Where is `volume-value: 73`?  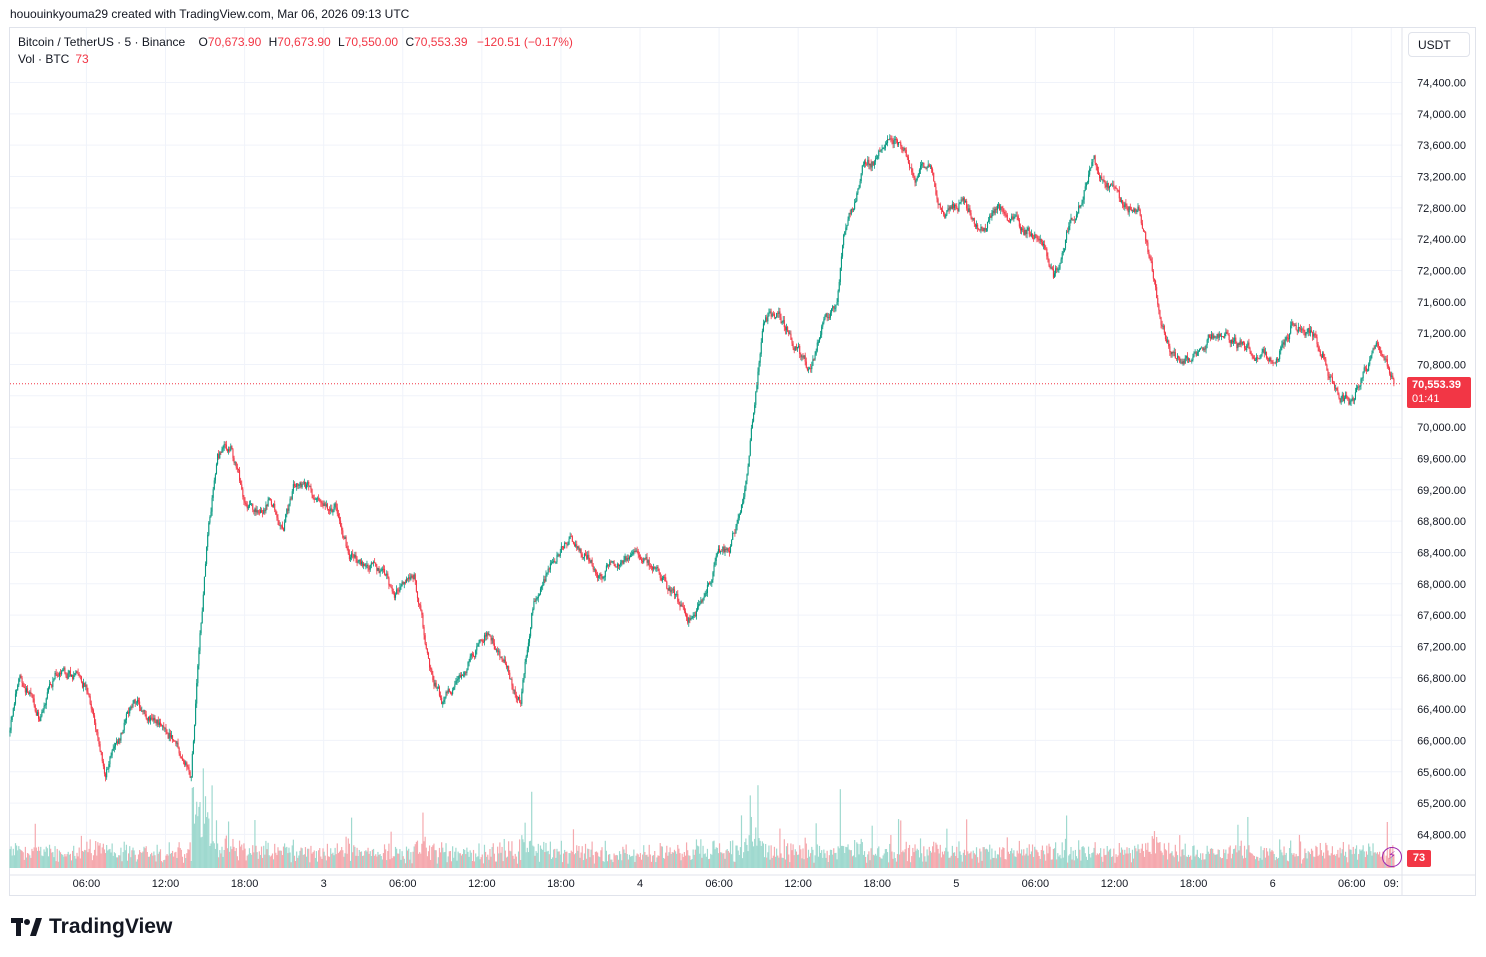
volume-value: 73 is located at coordinates (82, 59).